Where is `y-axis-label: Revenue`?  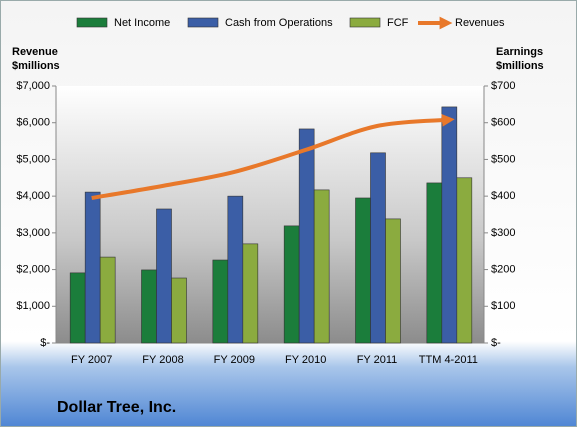
y-axis-label: Revenue is located at coordinates (35, 52).